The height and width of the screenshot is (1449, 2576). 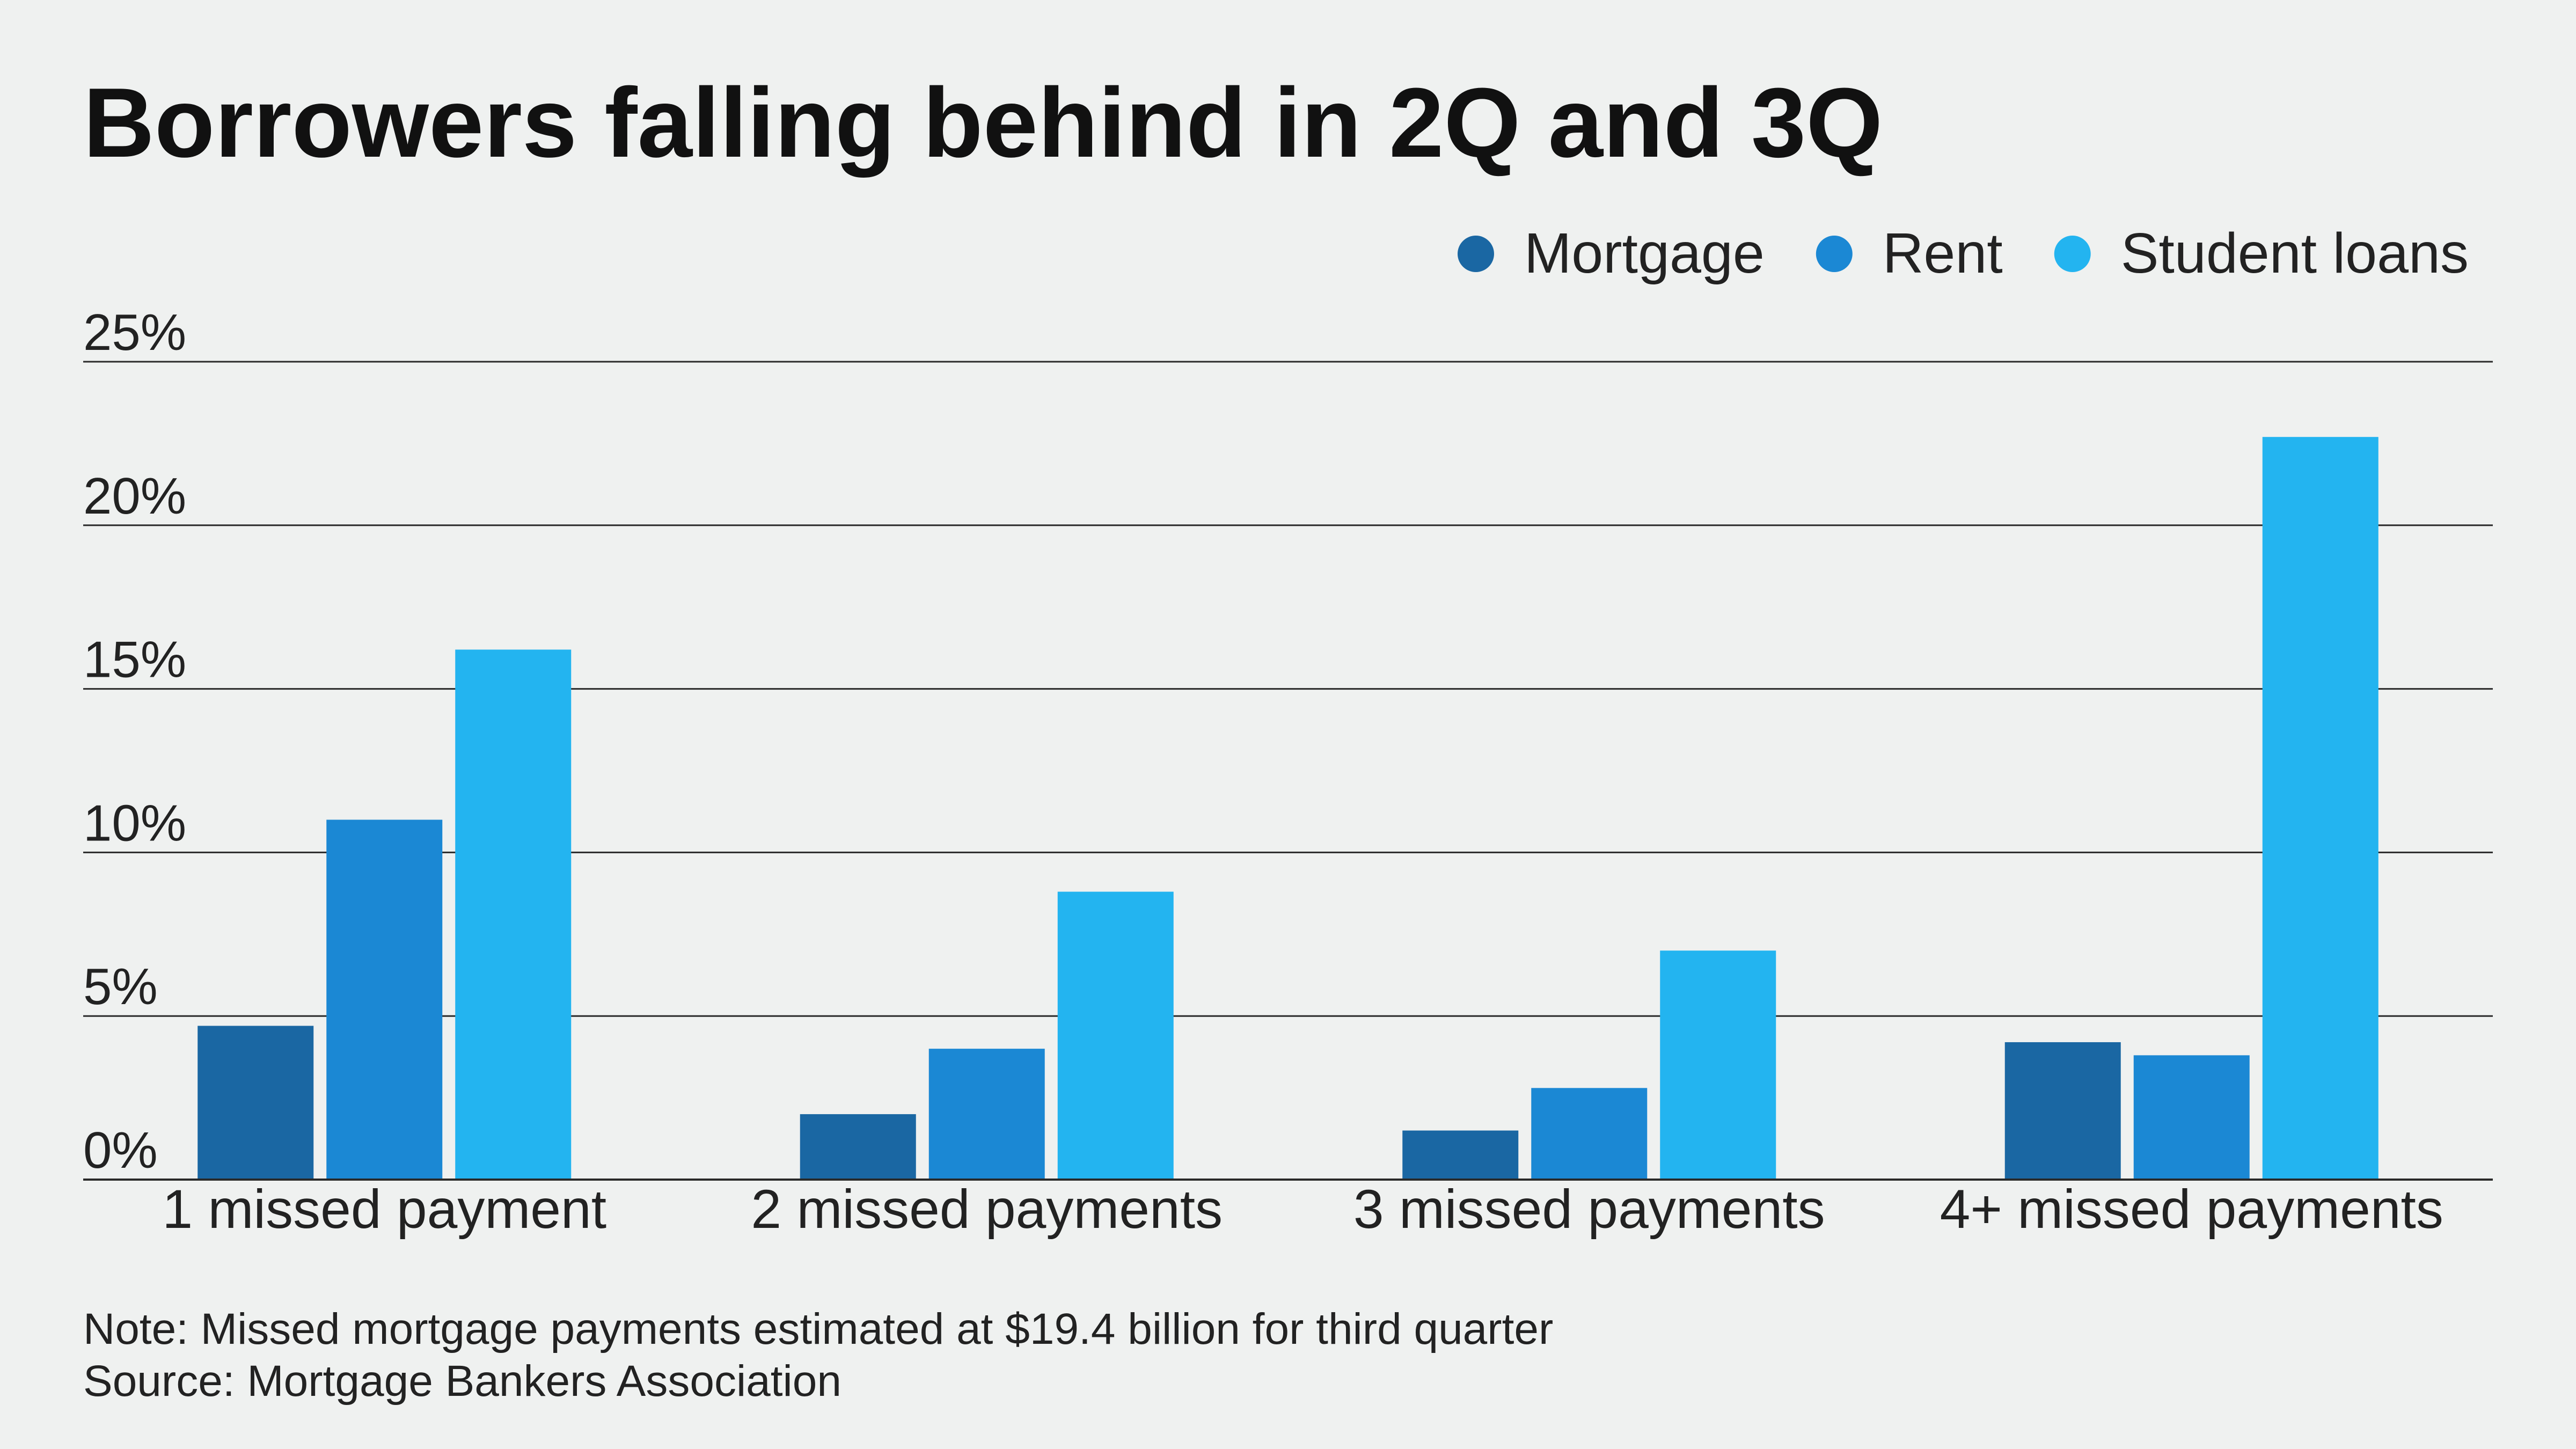 I want to click on legend-label: Mortgage, so click(x=1644, y=253).